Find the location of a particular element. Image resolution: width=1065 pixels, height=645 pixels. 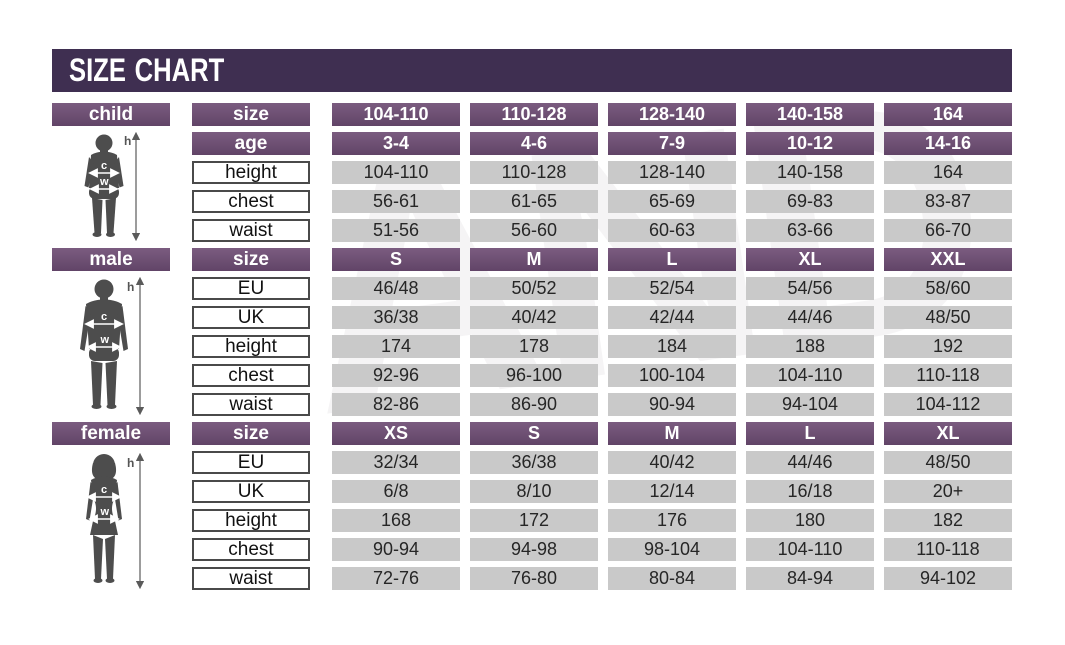

value-cell: 69-83 is located at coordinates (810, 201).